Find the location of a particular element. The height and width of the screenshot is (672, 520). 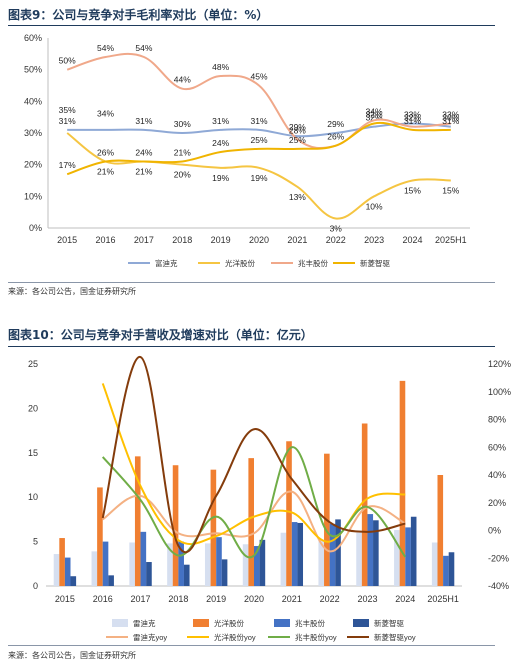

figure10-title: 图表10：公司与竞争对手营收及增速对比（单位：亿元） is located at coordinates (160, 335).